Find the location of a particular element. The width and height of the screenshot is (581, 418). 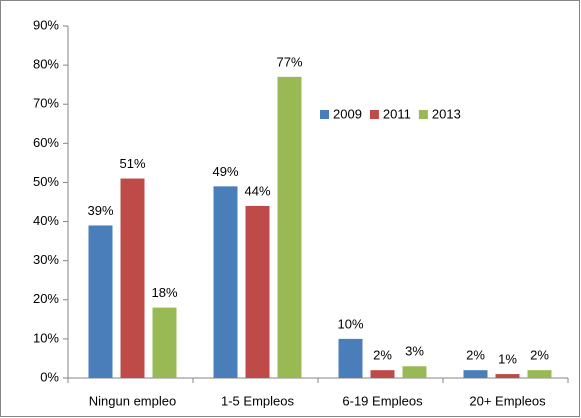

legend-label: 2011 is located at coordinates (397, 113).